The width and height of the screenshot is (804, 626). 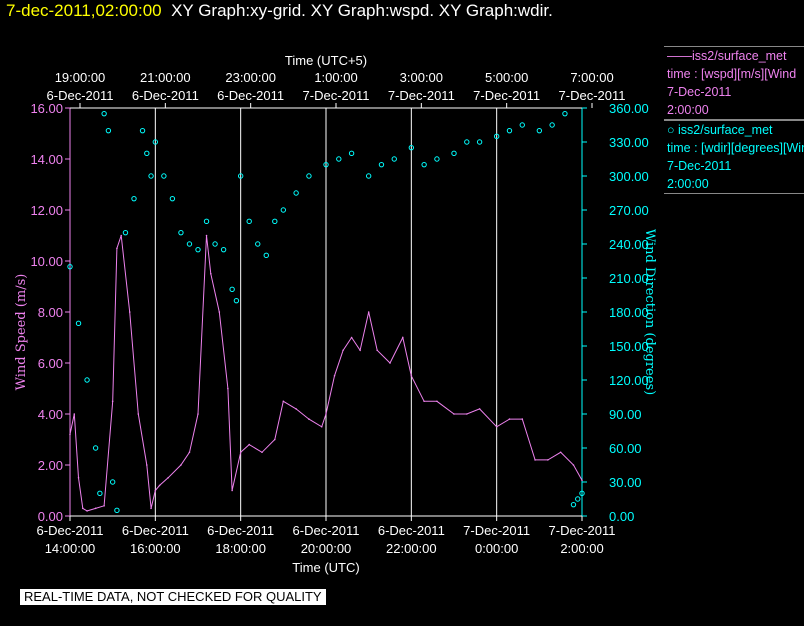 I want to click on legend-series-name: iss2/surface_met, so click(x=725, y=130).